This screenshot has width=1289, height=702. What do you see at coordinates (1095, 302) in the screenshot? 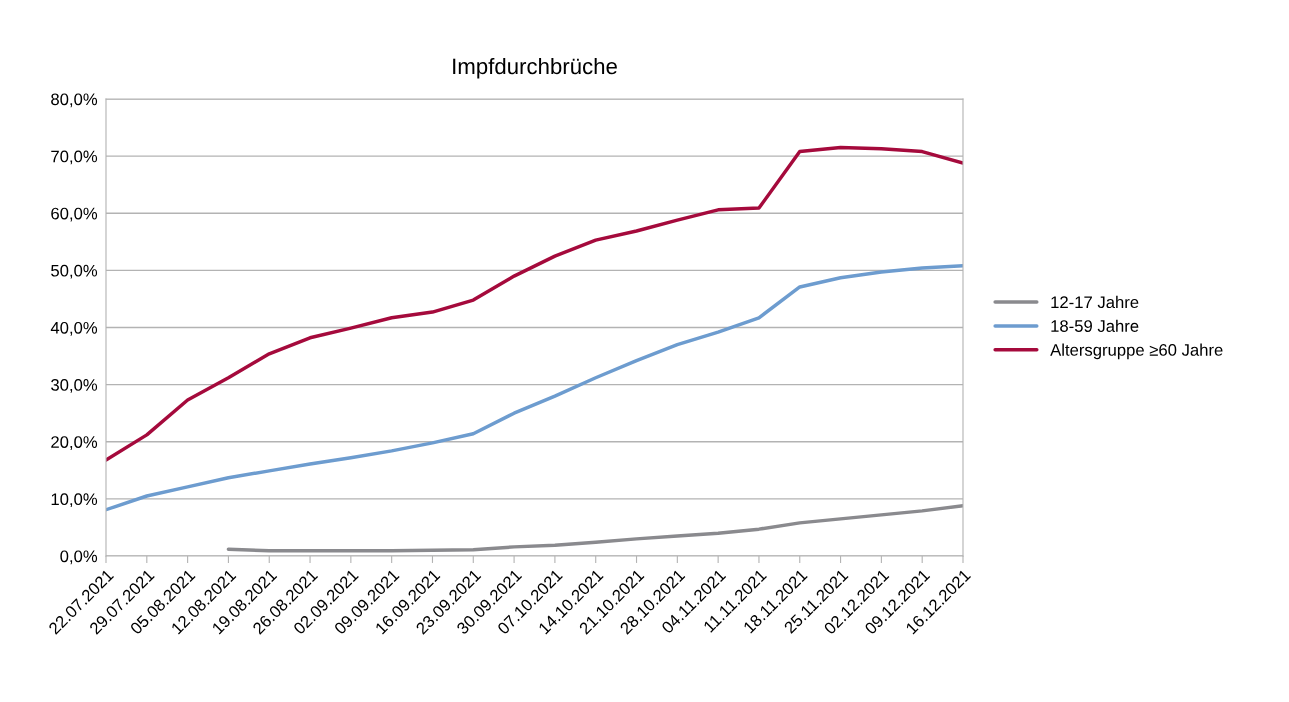
I see `legend-label: 12-17 Jahre` at bounding box center [1095, 302].